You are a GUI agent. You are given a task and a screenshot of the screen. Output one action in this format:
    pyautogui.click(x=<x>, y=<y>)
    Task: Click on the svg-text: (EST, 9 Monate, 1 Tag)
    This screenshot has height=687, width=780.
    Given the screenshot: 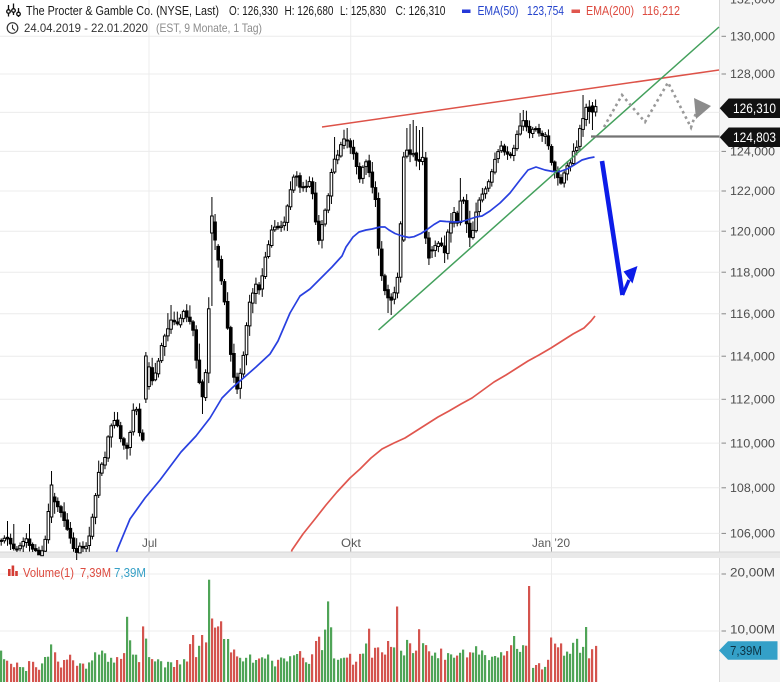 What is the action you would take?
    pyautogui.click(x=209, y=28)
    